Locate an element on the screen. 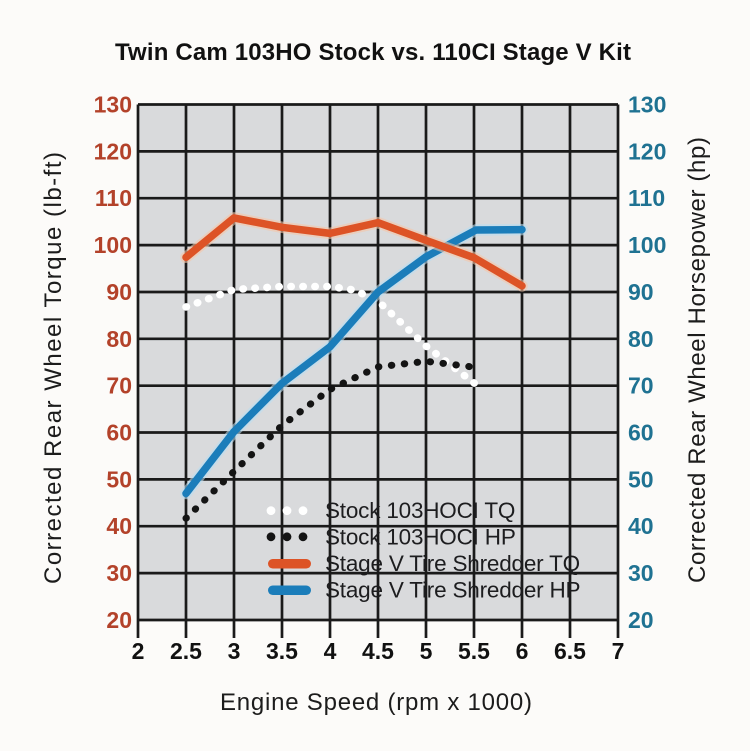  svg-text: 5 is located at coordinates (426, 651).